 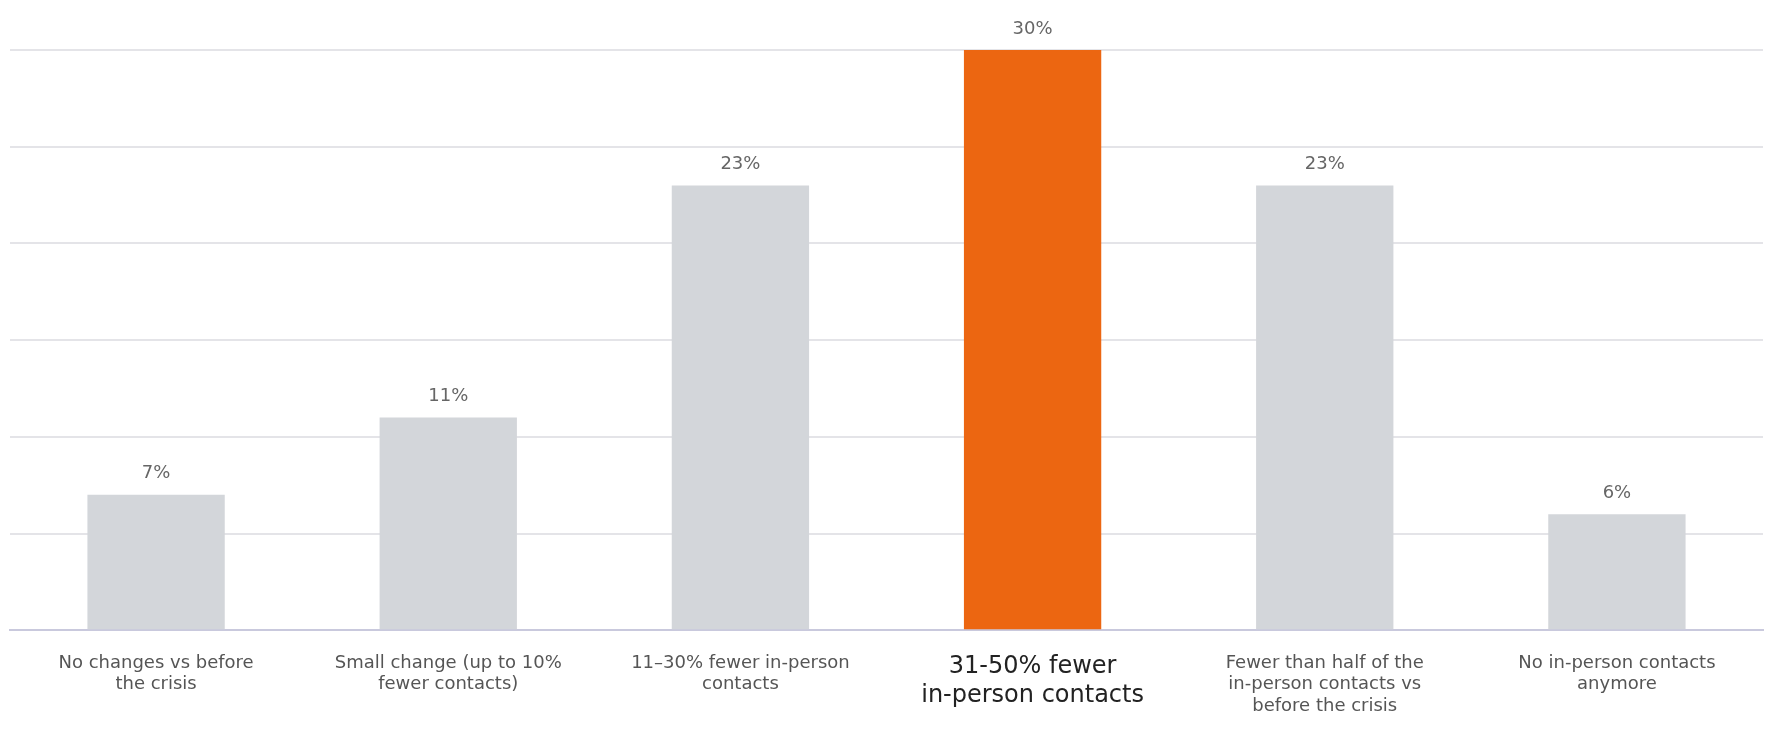 What do you see at coordinates (448, 395) in the screenshot?
I see `data-label: 11%` at bounding box center [448, 395].